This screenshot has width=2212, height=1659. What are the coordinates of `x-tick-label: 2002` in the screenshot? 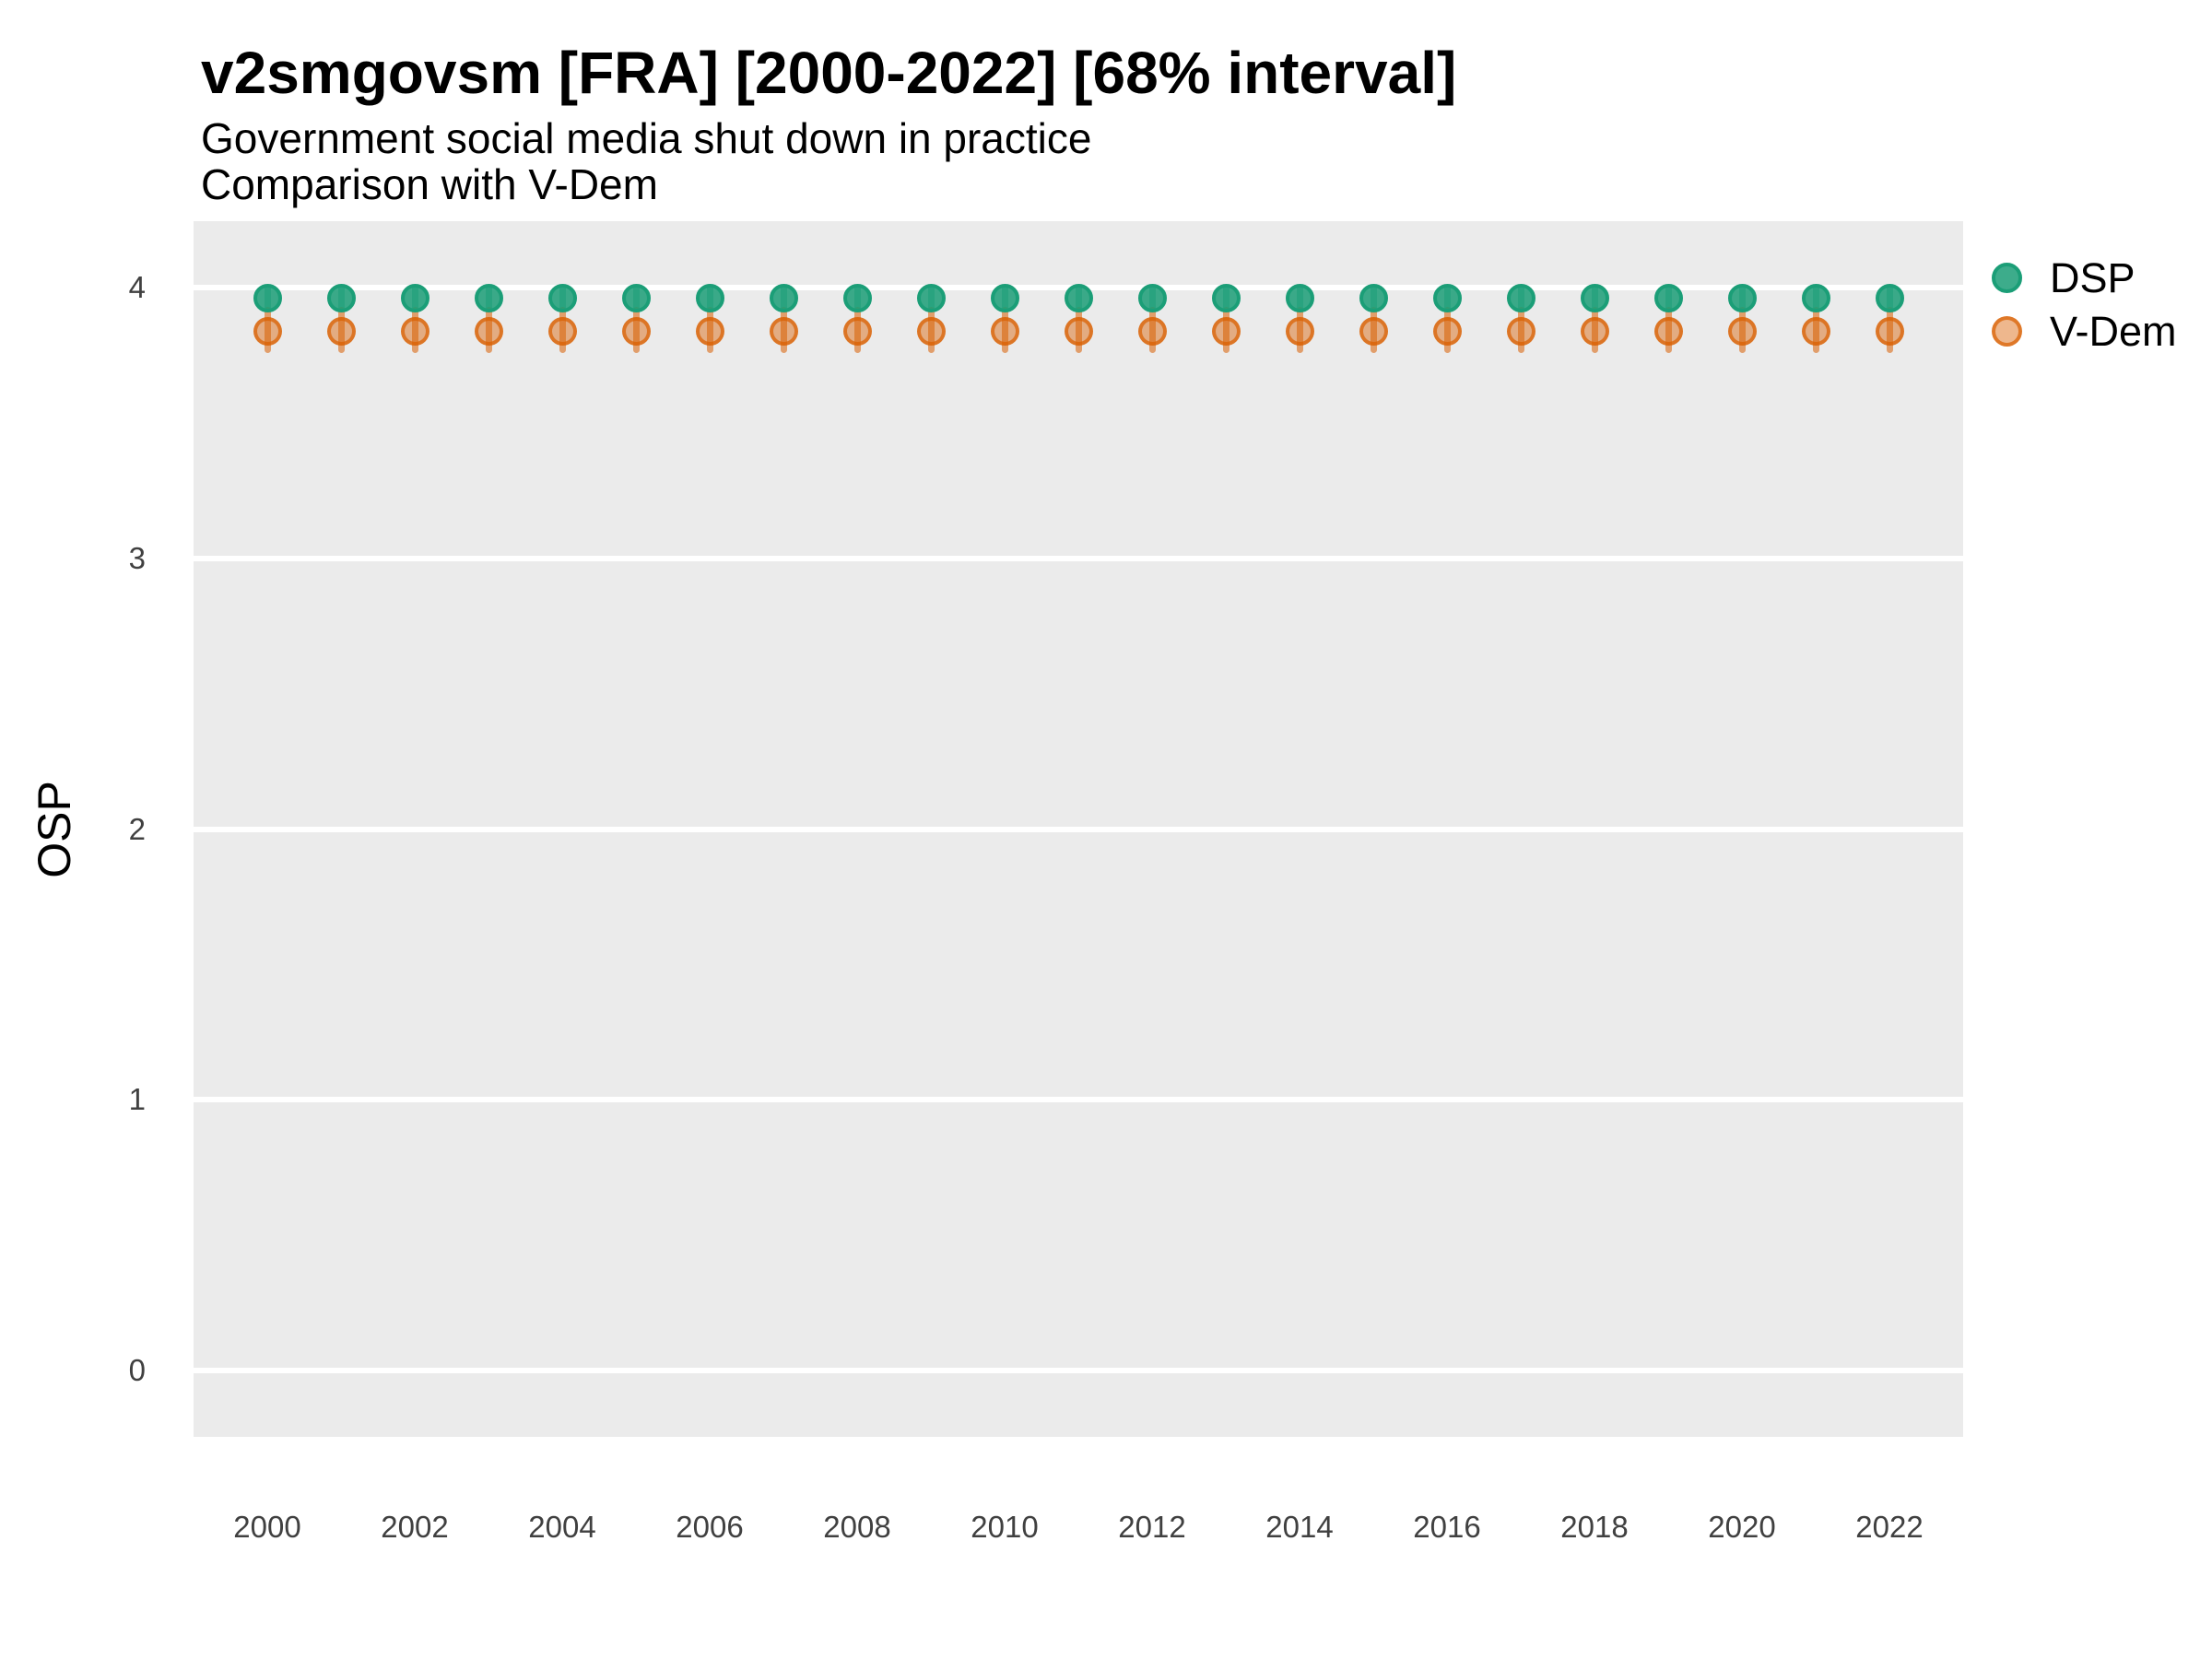 It's located at (415, 1527).